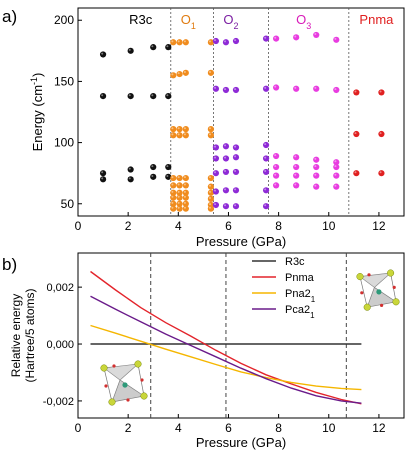 The height and width of the screenshot is (451, 415). I want to click on series-line-pna2, so click(226, 357).